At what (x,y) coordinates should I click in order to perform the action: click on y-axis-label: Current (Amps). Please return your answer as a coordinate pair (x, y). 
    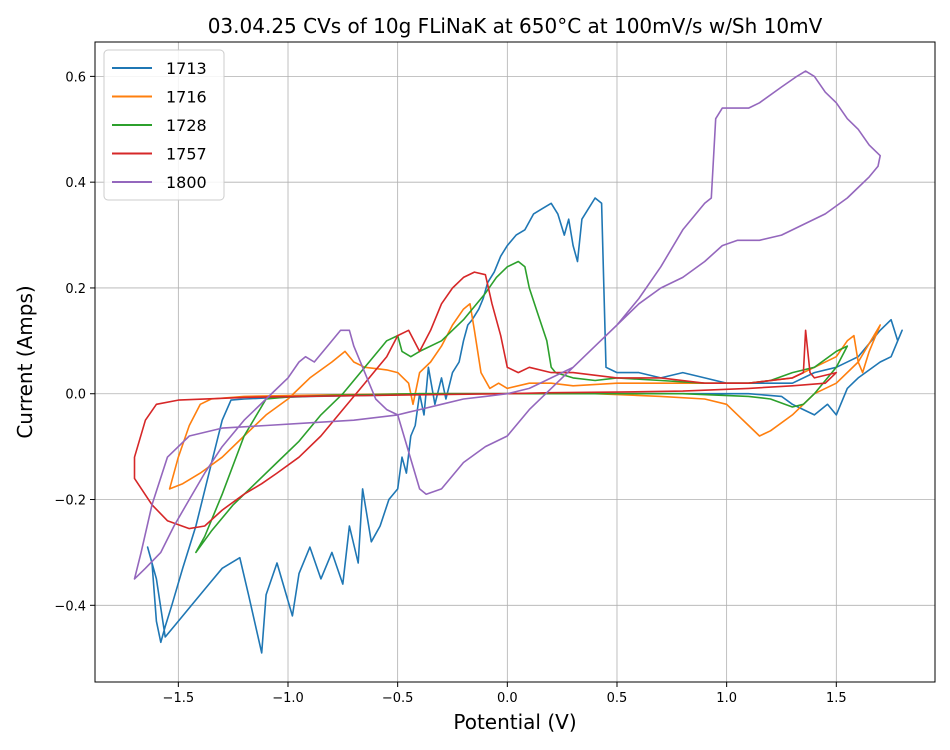
    Looking at the image, I should click on (25, 361).